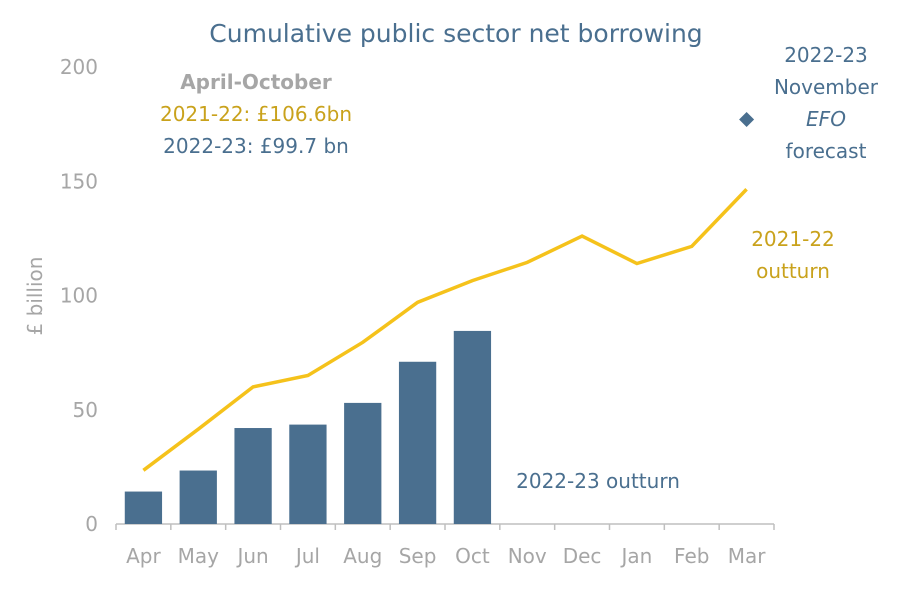  I want to click on forecast-label-line4: forecast, so click(826, 151).